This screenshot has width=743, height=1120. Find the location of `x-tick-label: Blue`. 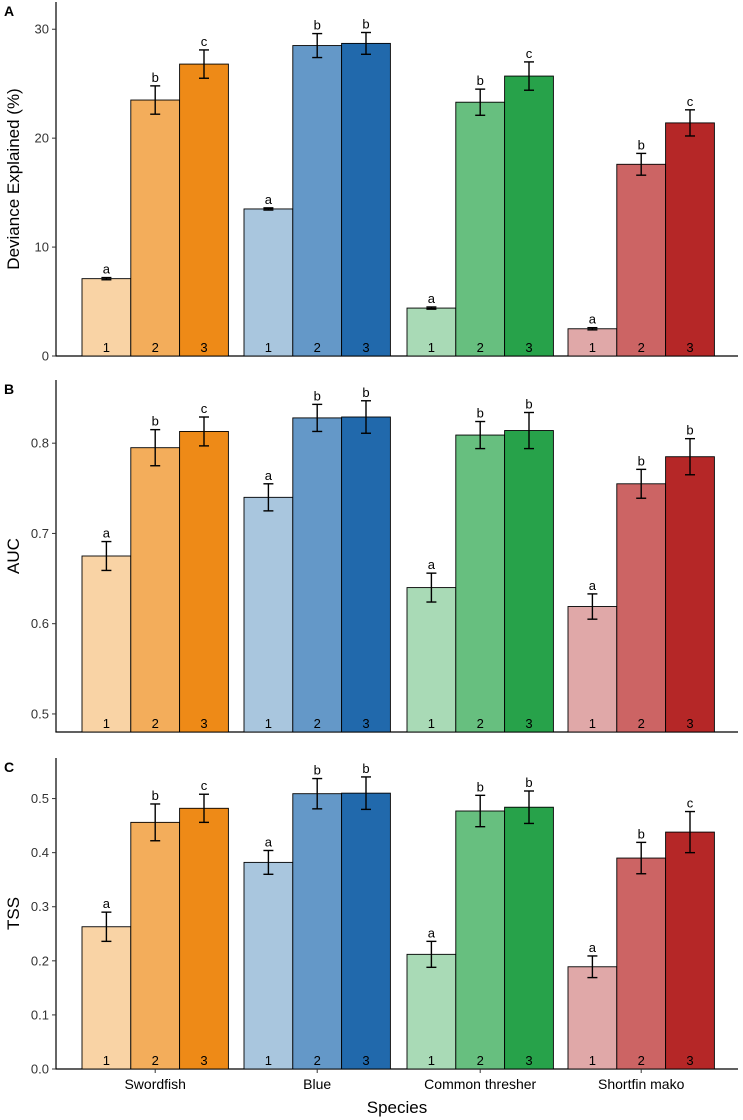

x-tick-label: Blue is located at coordinates (317, 1084).